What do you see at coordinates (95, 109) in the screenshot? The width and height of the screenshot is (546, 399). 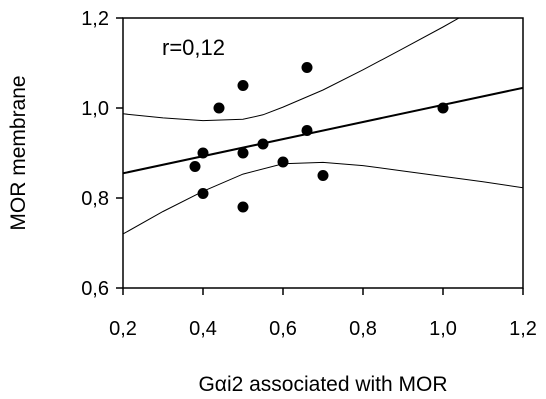 I see `y-tick-label: 1,0` at bounding box center [95, 109].